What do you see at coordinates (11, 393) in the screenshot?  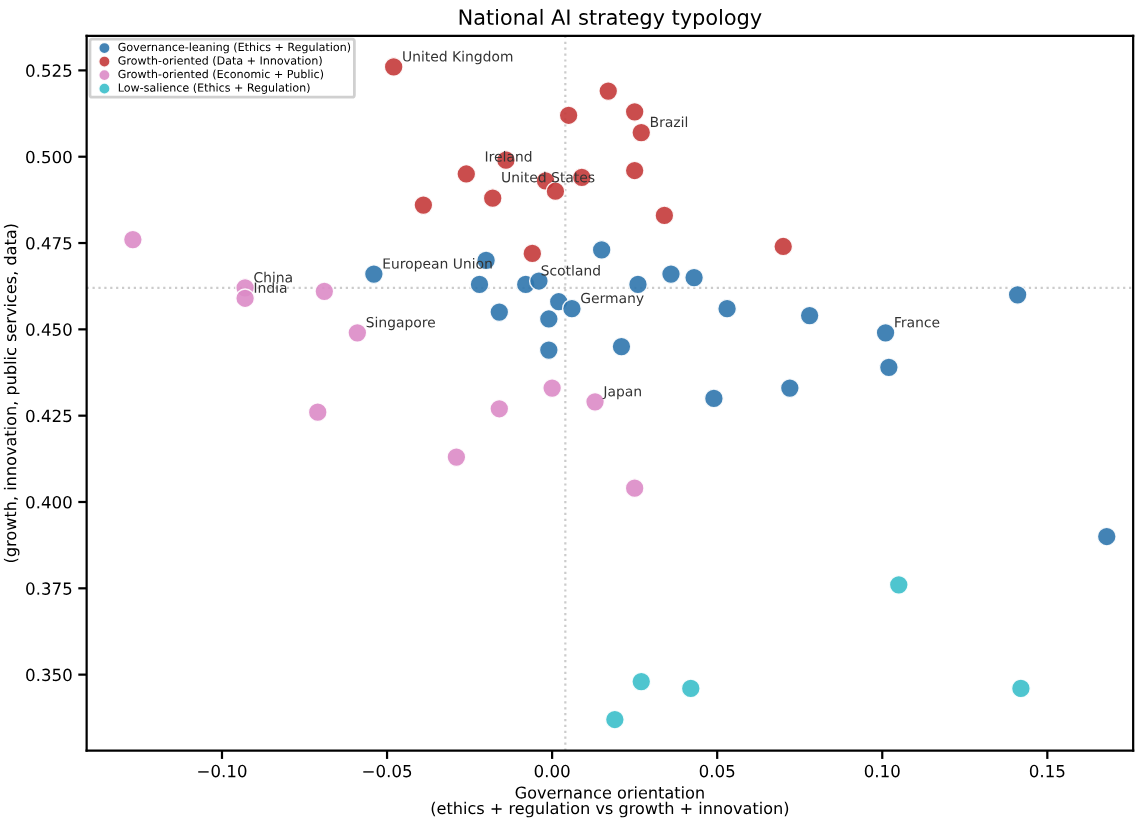 I see `y-axis-title: (growth, innovation, public services, data)` at bounding box center [11, 393].